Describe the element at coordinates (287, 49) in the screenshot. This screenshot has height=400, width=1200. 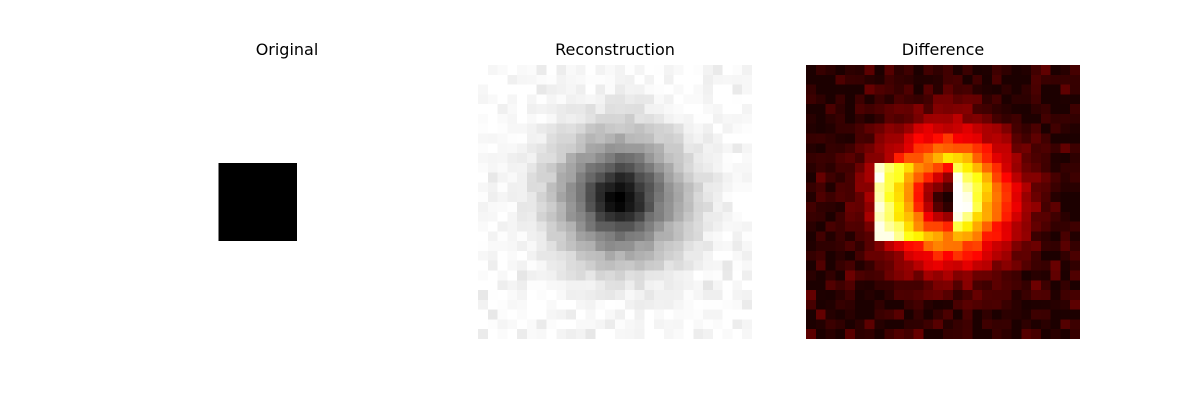
I see `panel-title-original: Original` at that location.